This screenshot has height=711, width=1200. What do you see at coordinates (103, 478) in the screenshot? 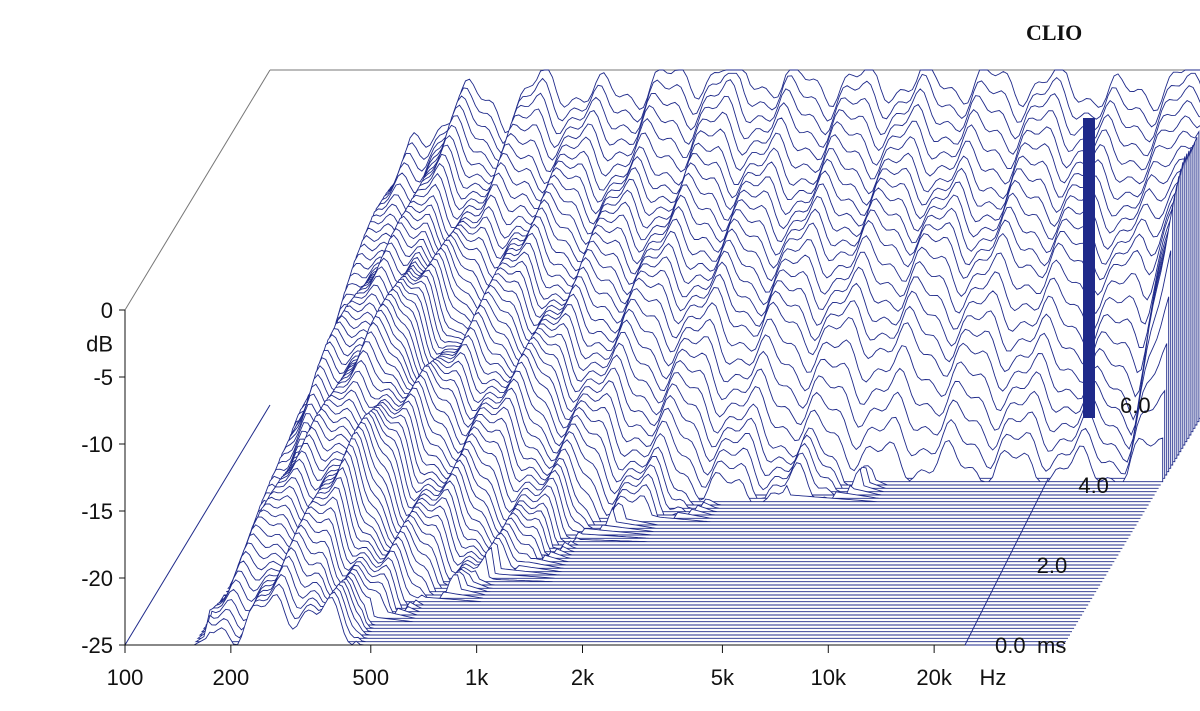
I see `y-axis: 0 -5 -10 -15 -20 -25 dB` at bounding box center [103, 478].